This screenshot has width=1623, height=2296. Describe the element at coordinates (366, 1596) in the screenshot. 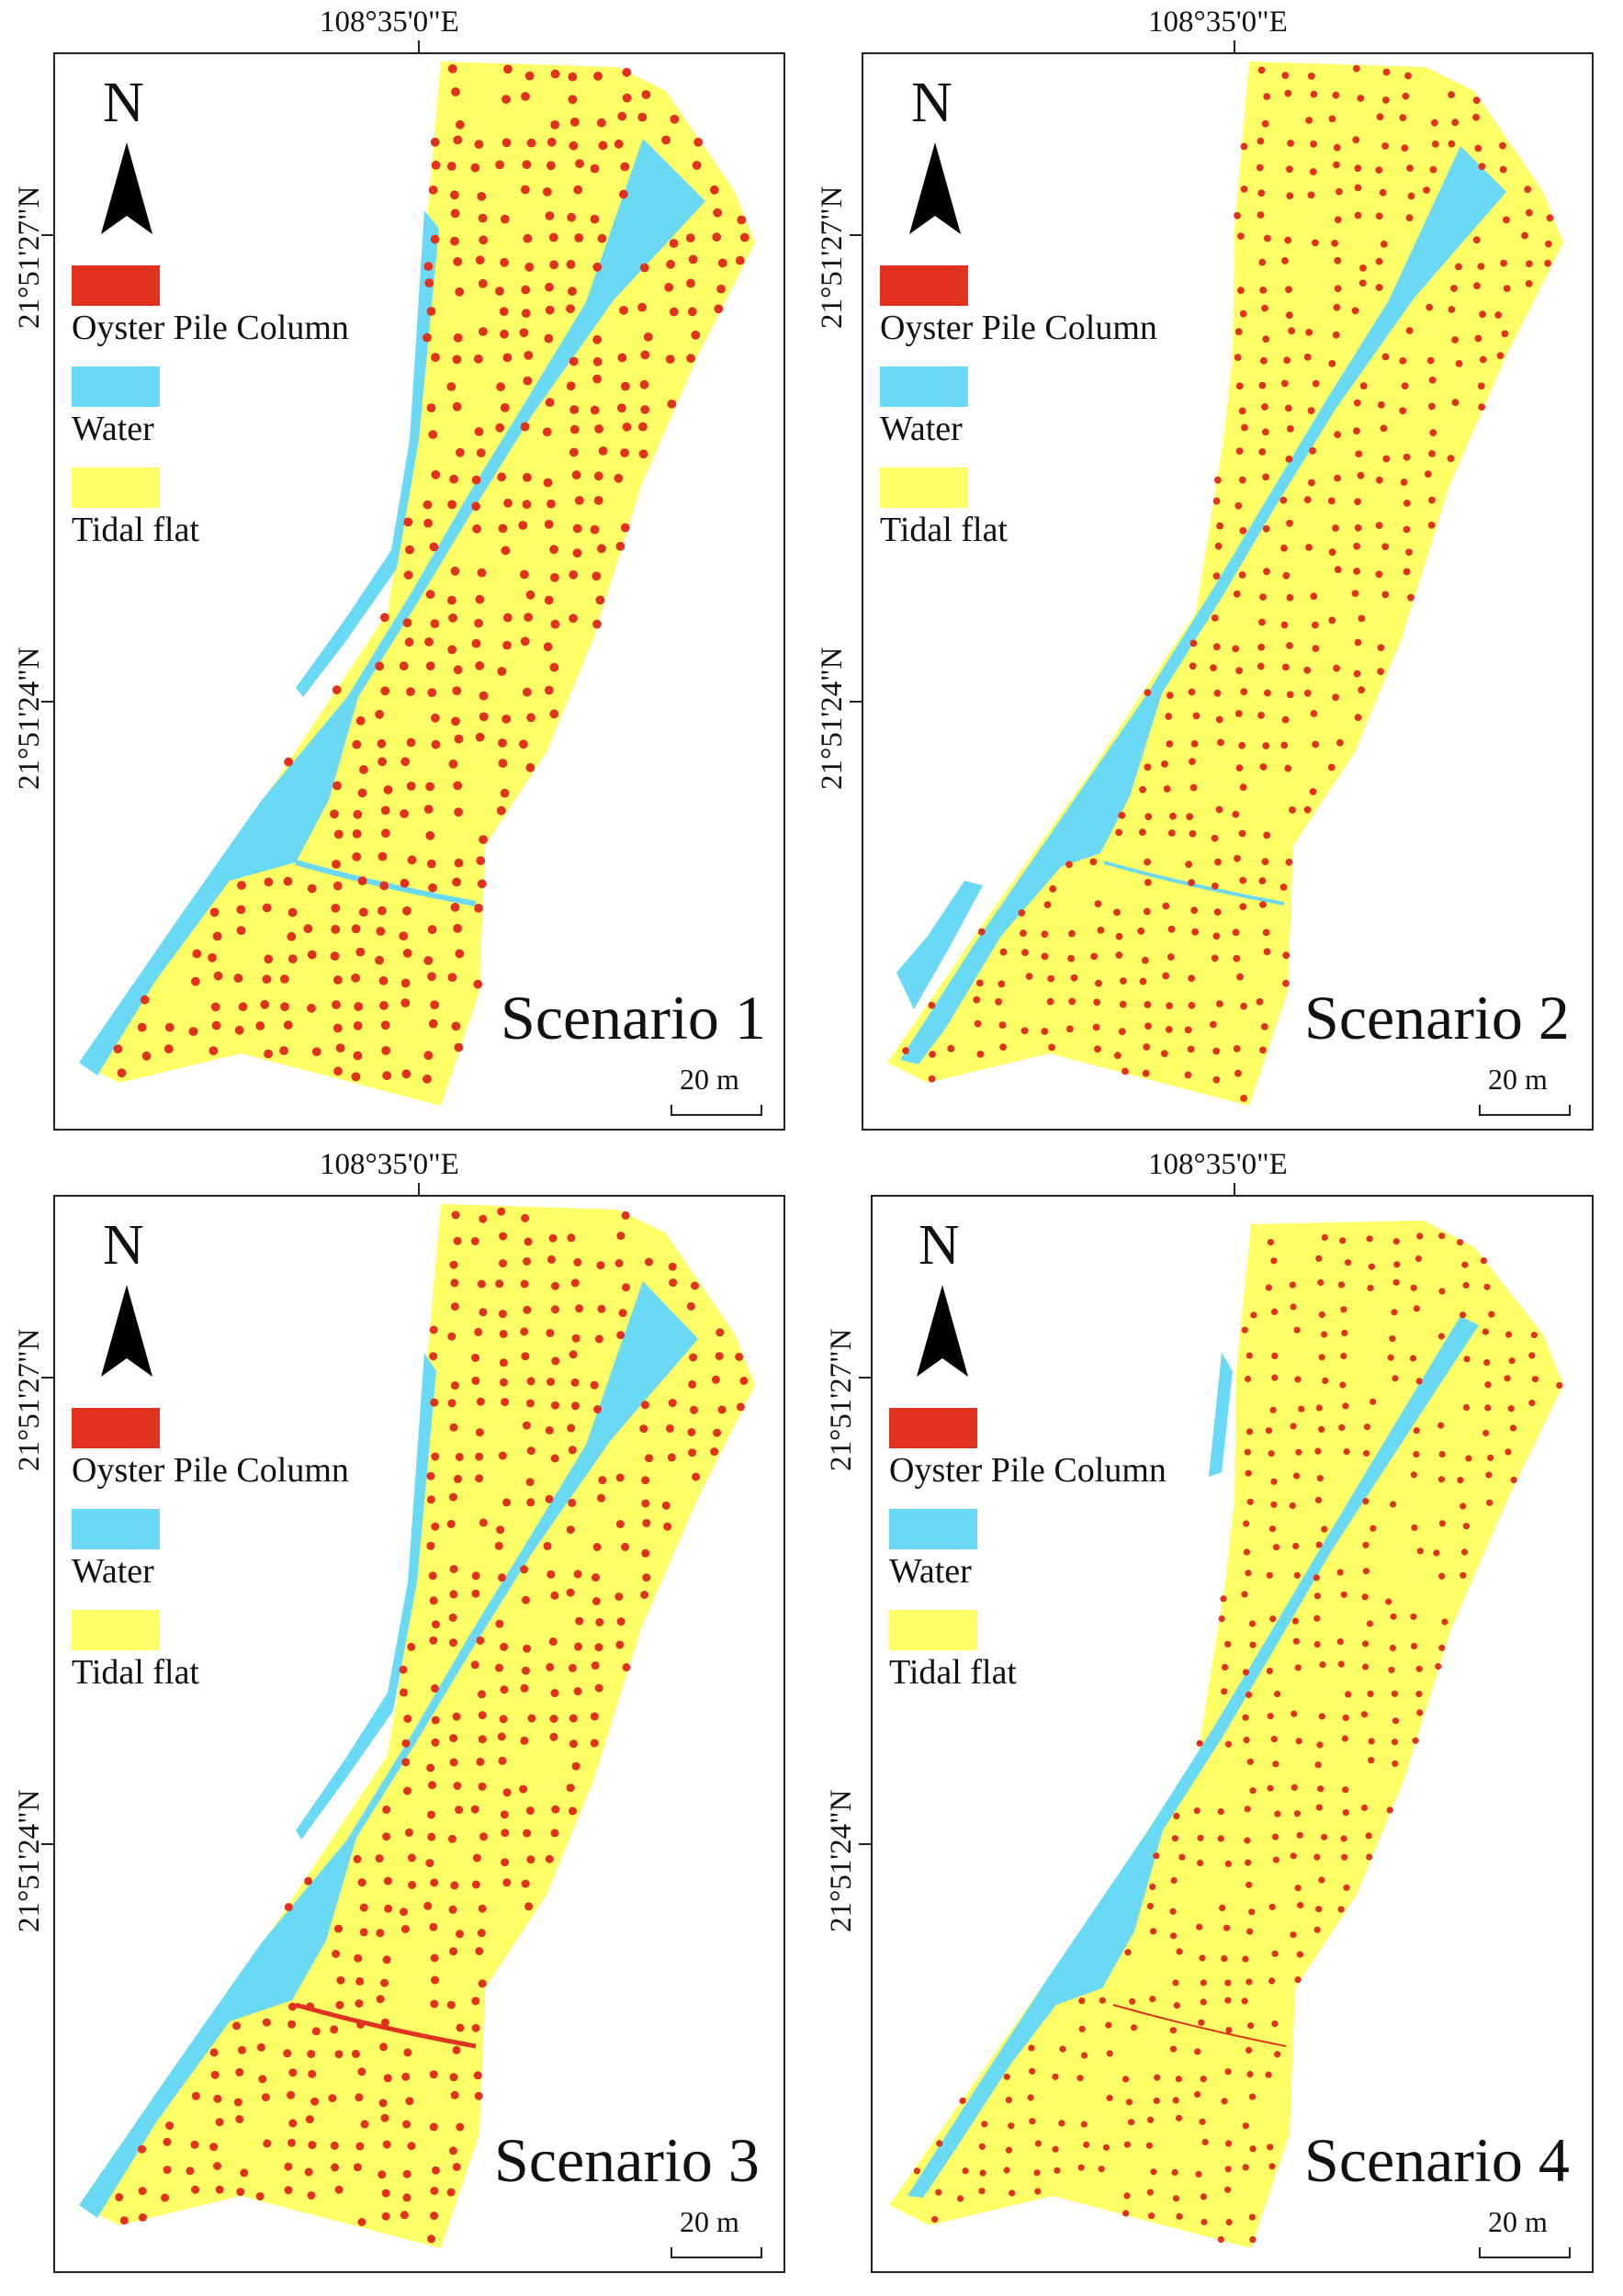

I see `water-strip-west` at that location.